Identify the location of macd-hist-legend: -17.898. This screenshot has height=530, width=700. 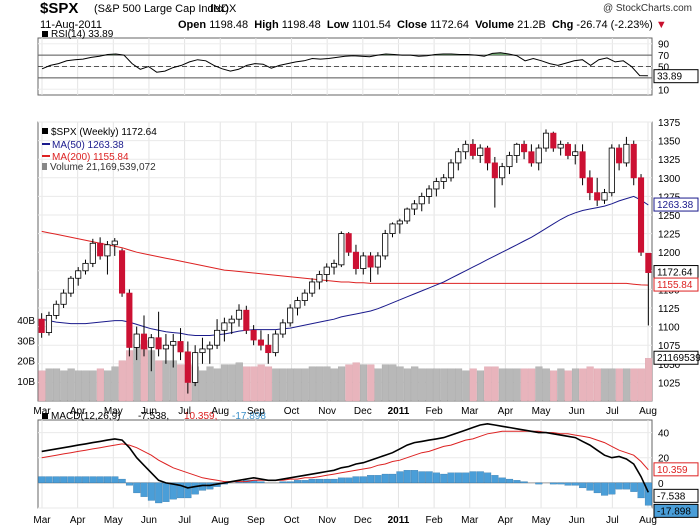
(249, 416).